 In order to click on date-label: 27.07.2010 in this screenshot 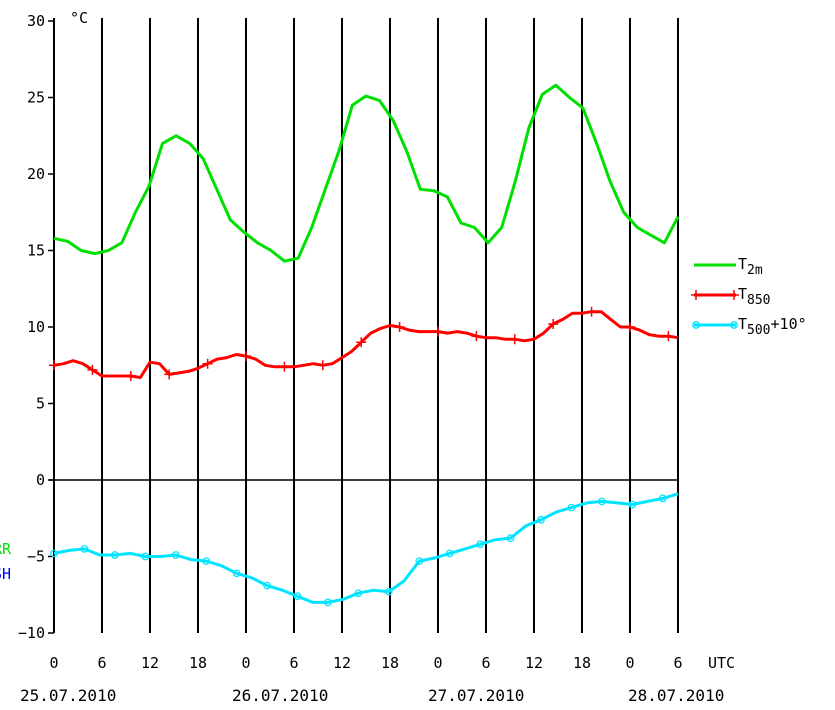, I will do `click(476, 695)`.